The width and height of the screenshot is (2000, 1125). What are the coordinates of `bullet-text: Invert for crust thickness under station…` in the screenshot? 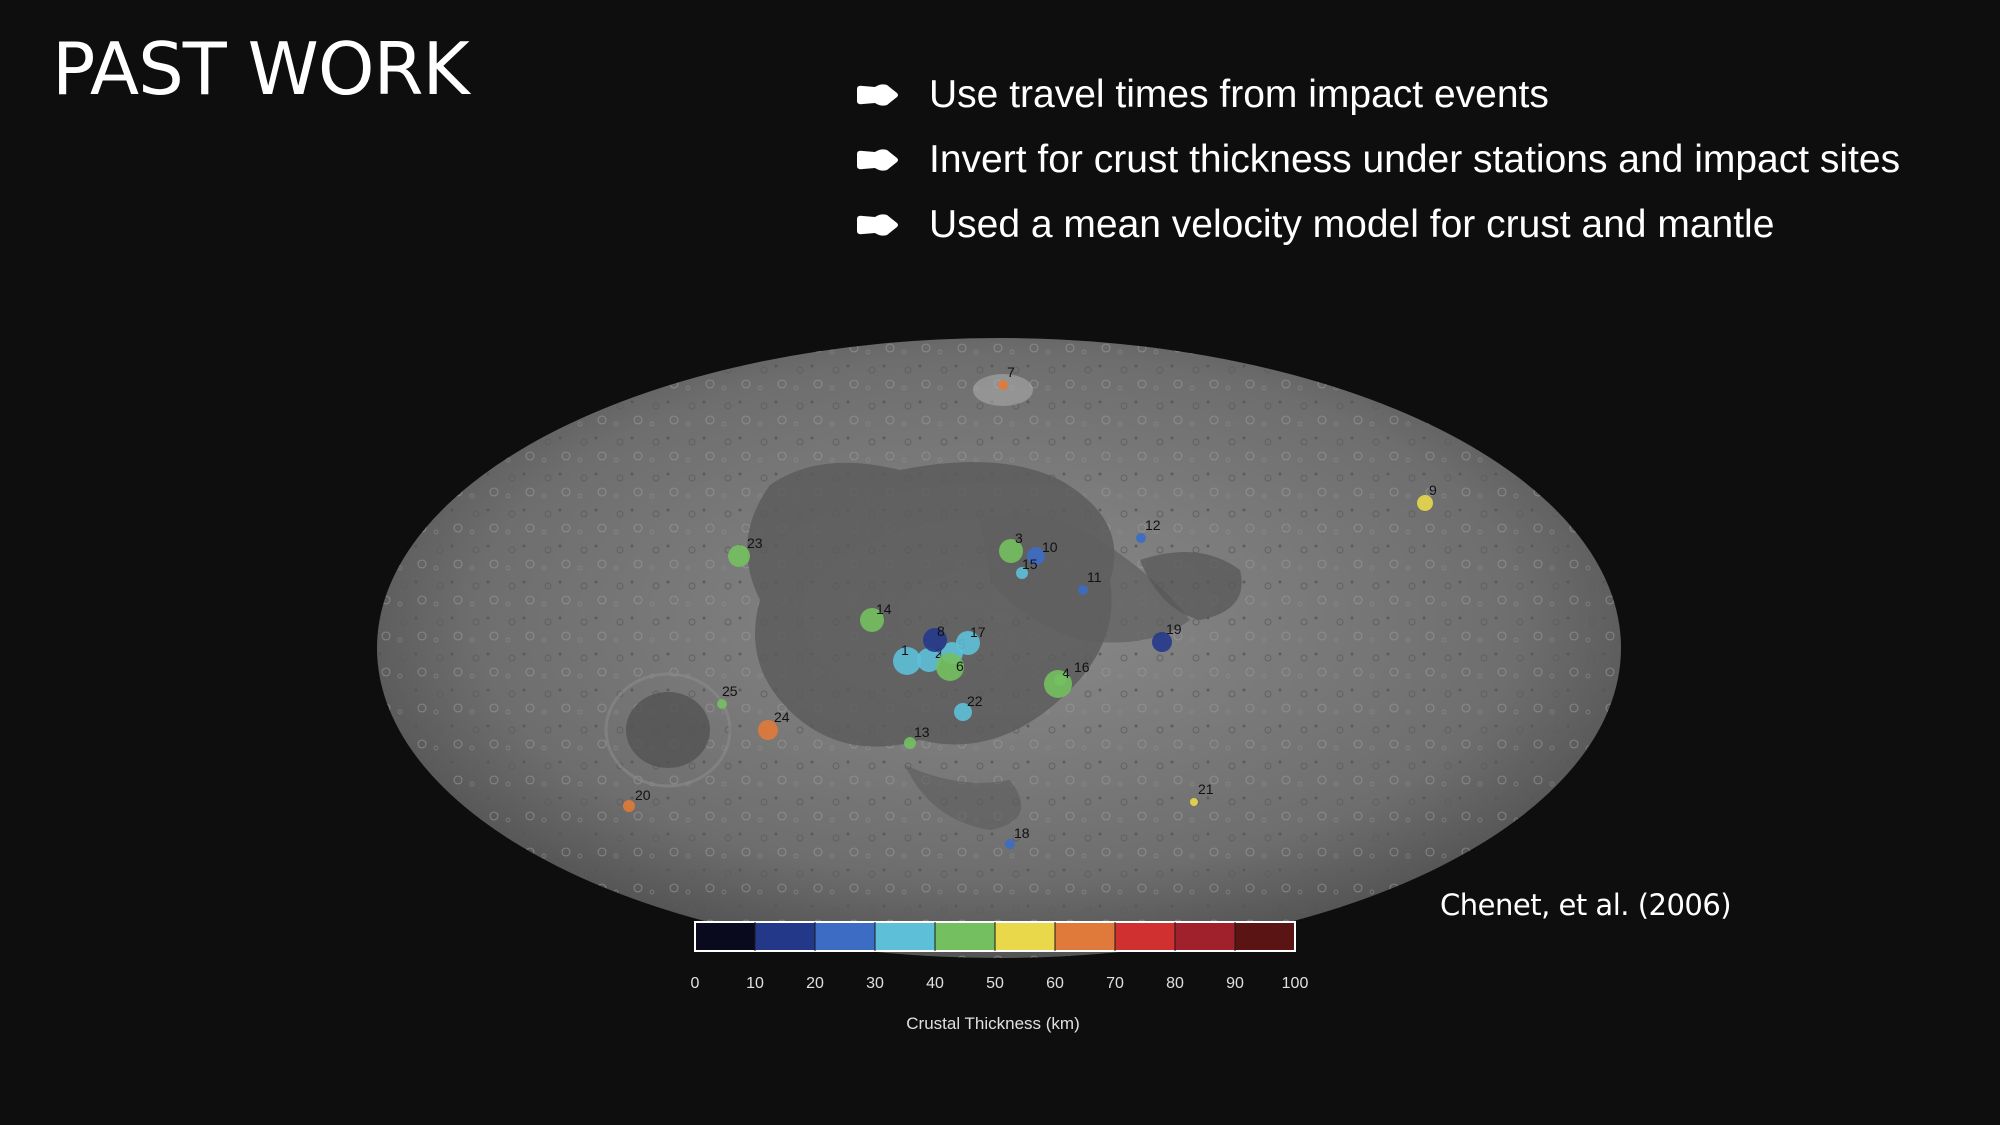 It's located at (1415, 159).